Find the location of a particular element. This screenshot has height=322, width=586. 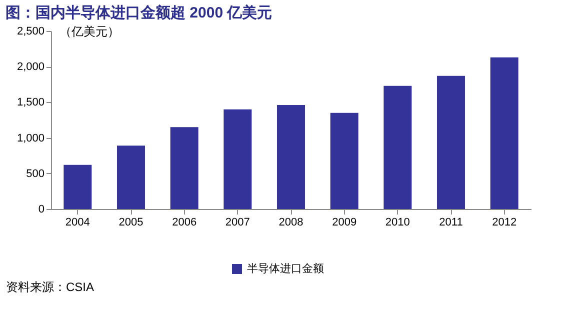

y-tick-label: 500 is located at coordinates (35, 174).